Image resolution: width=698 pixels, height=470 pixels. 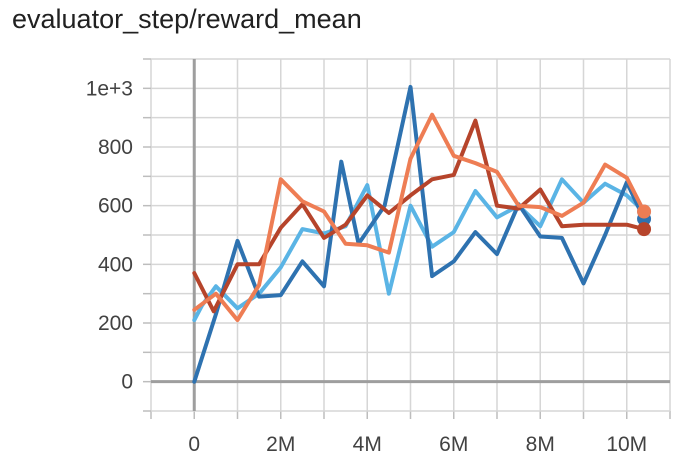 What do you see at coordinates (280, 444) in the screenshot?
I see `x-tick-label: 2M` at bounding box center [280, 444].